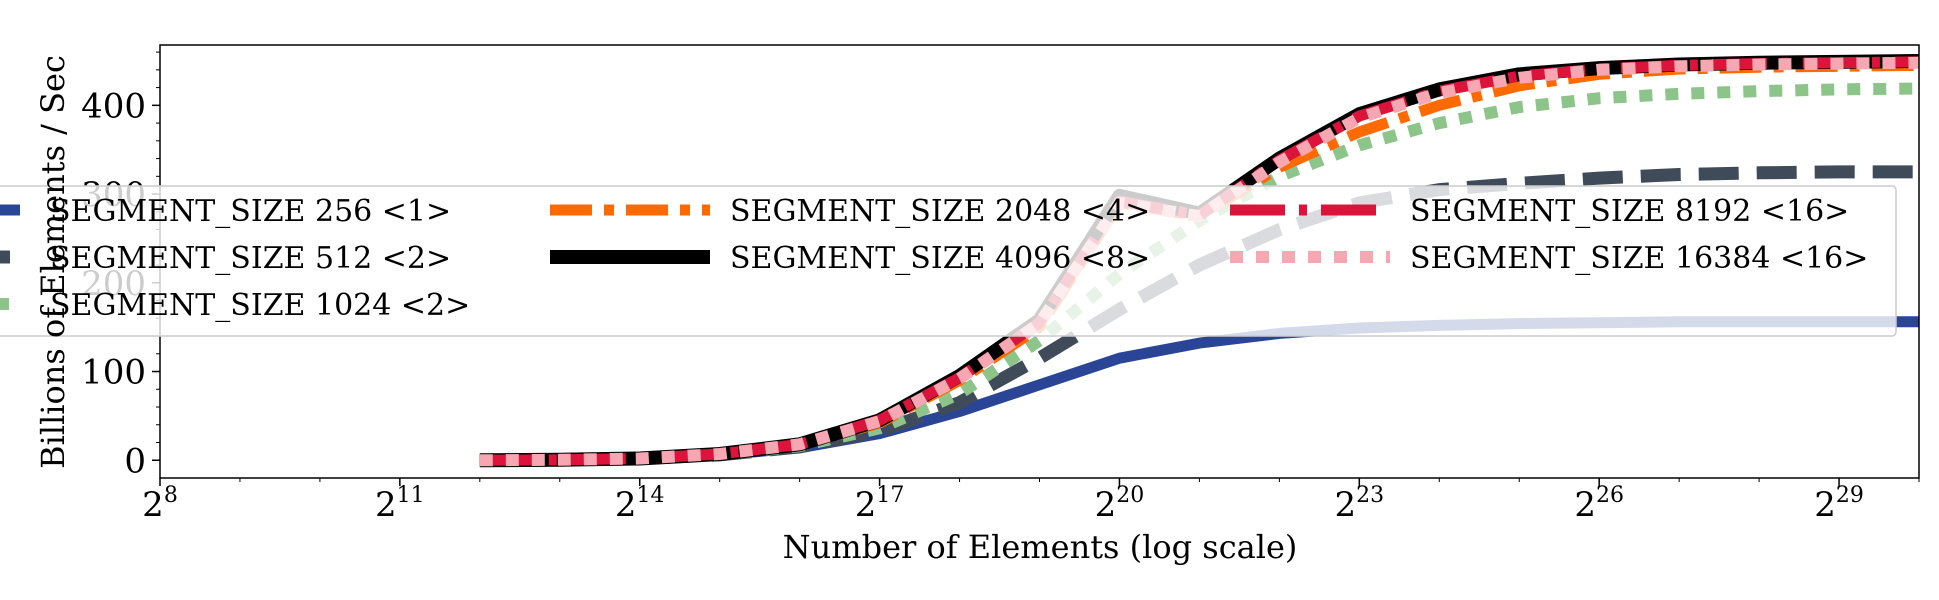 Image resolution: width=1939 pixels, height=600 pixels. I want to click on legend-label-4: SEGMENT_SIZE 2048 <4>, so click(940, 211).